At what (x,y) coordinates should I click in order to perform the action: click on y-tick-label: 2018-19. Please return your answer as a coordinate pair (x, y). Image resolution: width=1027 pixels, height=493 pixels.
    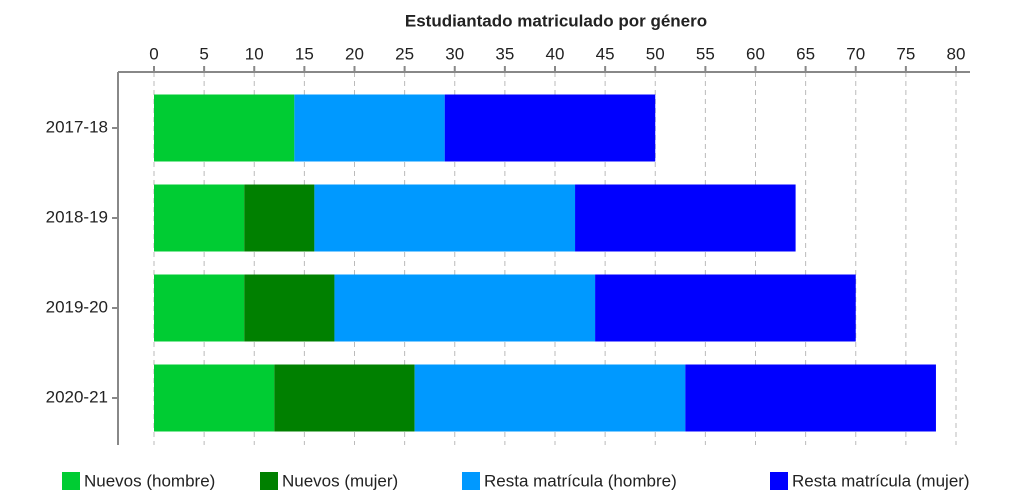
    Looking at the image, I should click on (77, 216).